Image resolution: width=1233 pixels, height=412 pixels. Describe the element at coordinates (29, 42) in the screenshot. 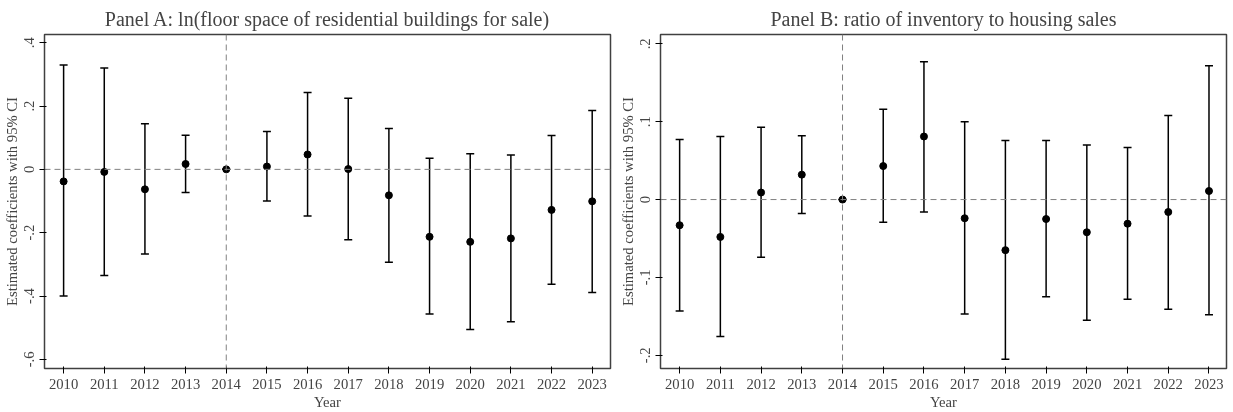

I see `y-tick-label: .4` at that location.